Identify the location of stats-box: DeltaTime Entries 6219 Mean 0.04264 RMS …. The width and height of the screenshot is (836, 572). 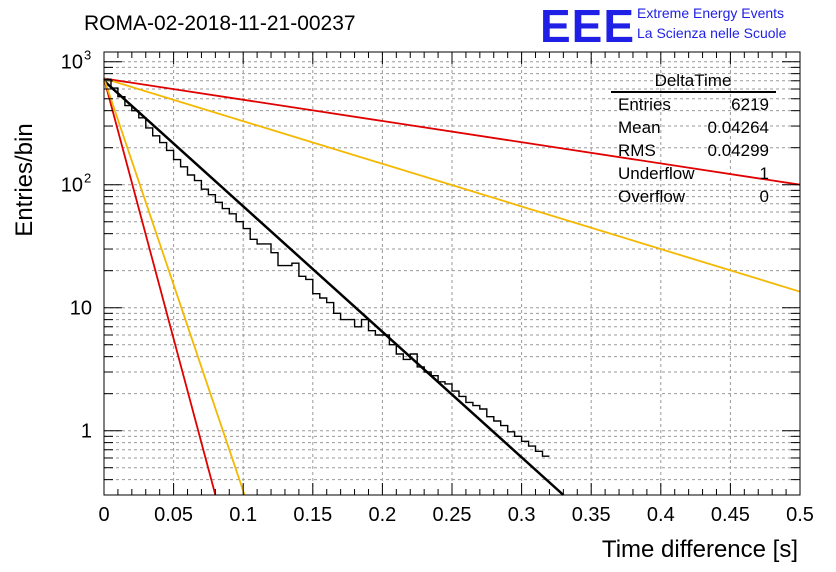
(693, 138).